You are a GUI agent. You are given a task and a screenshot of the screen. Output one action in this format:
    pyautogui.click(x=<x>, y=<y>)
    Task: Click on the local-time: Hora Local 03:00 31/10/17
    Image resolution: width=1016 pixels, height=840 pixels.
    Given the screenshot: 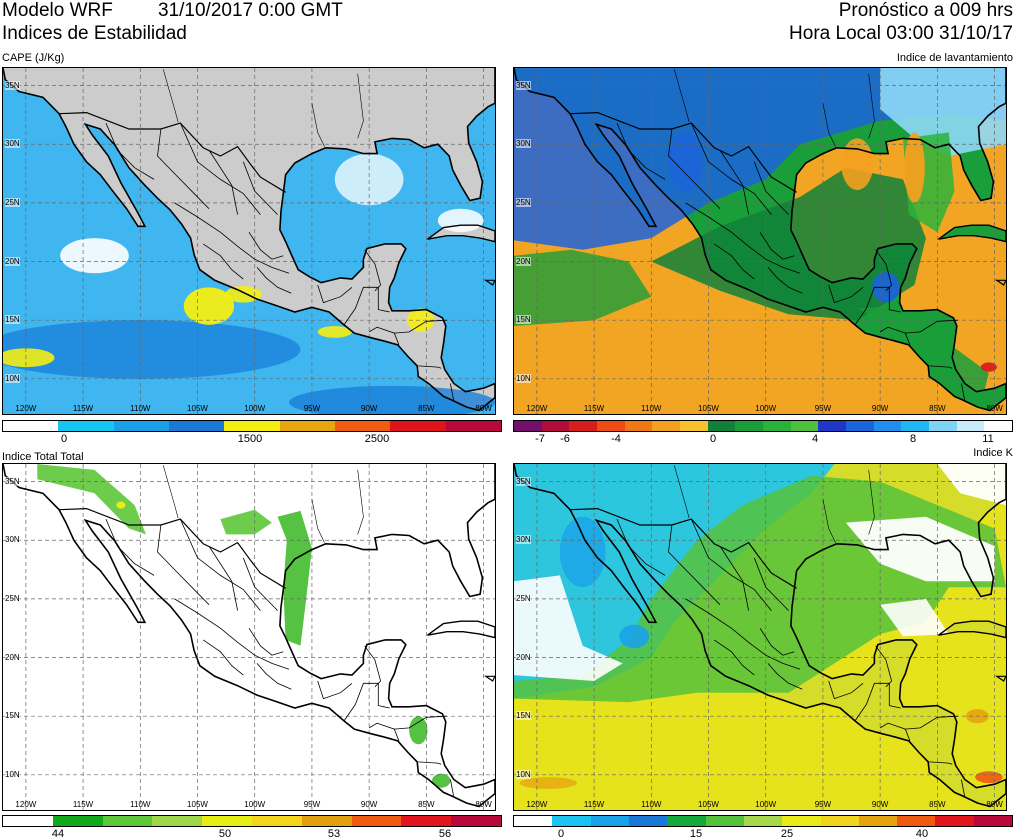 What is the action you would take?
    pyautogui.click(x=901, y=33)
    